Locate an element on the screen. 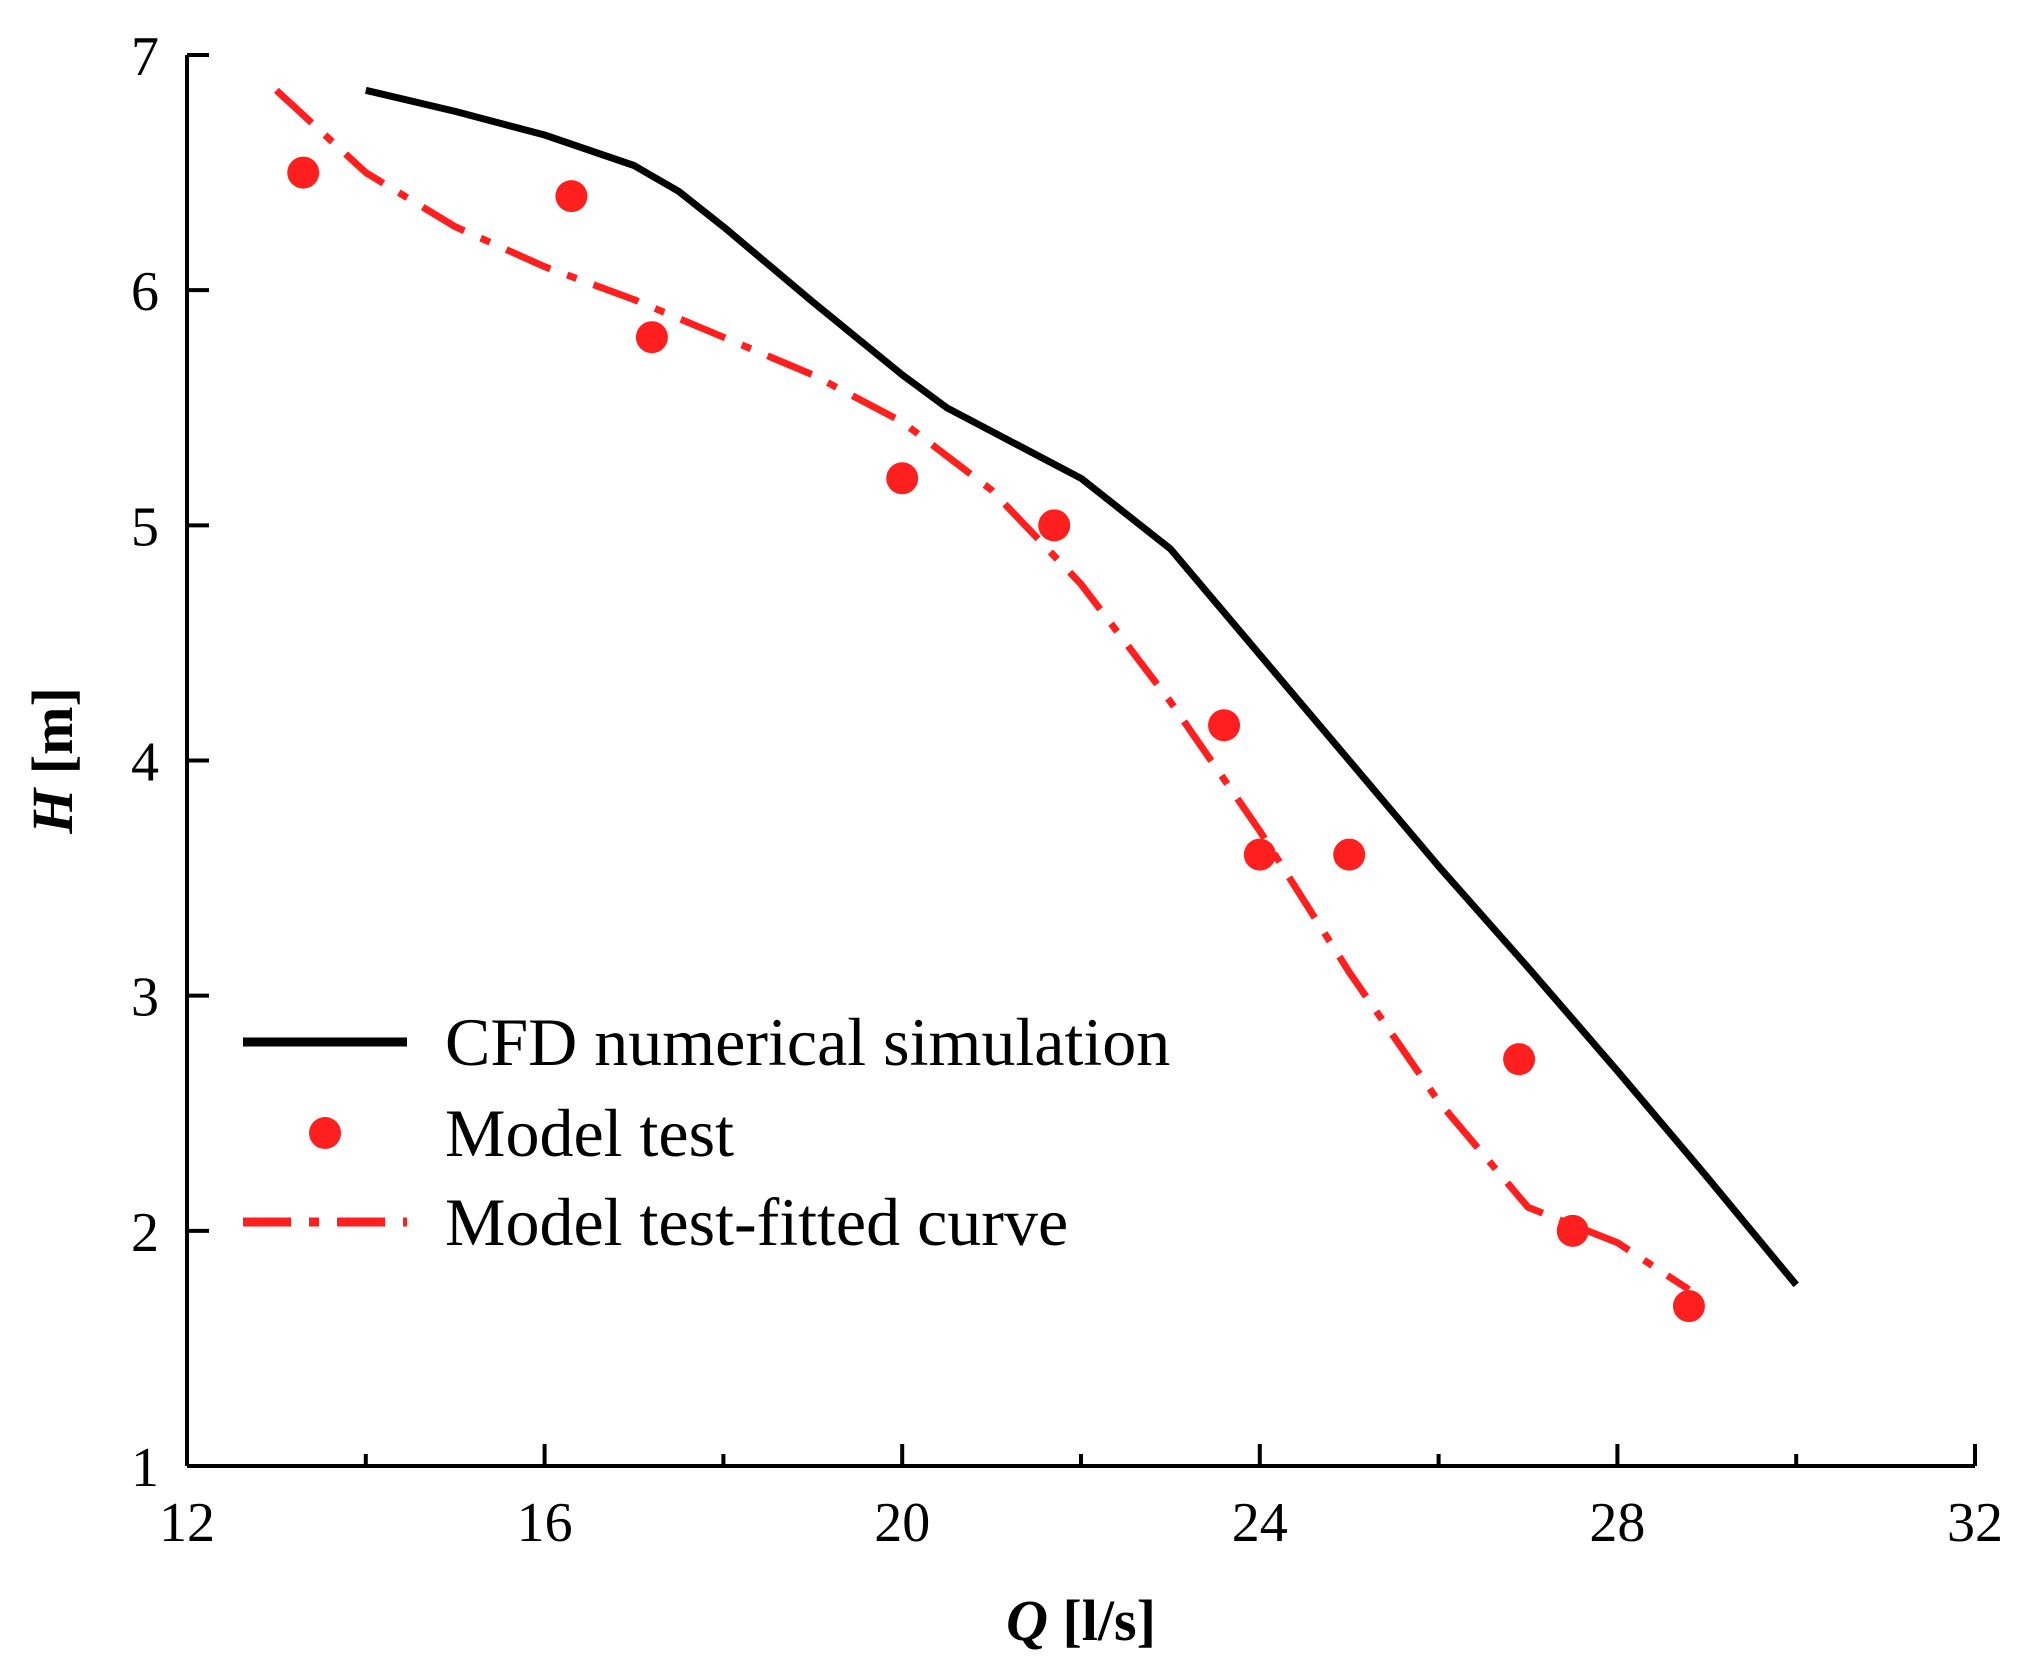  legend-label-model-test: Model test is located at coordinates (589, 1133).